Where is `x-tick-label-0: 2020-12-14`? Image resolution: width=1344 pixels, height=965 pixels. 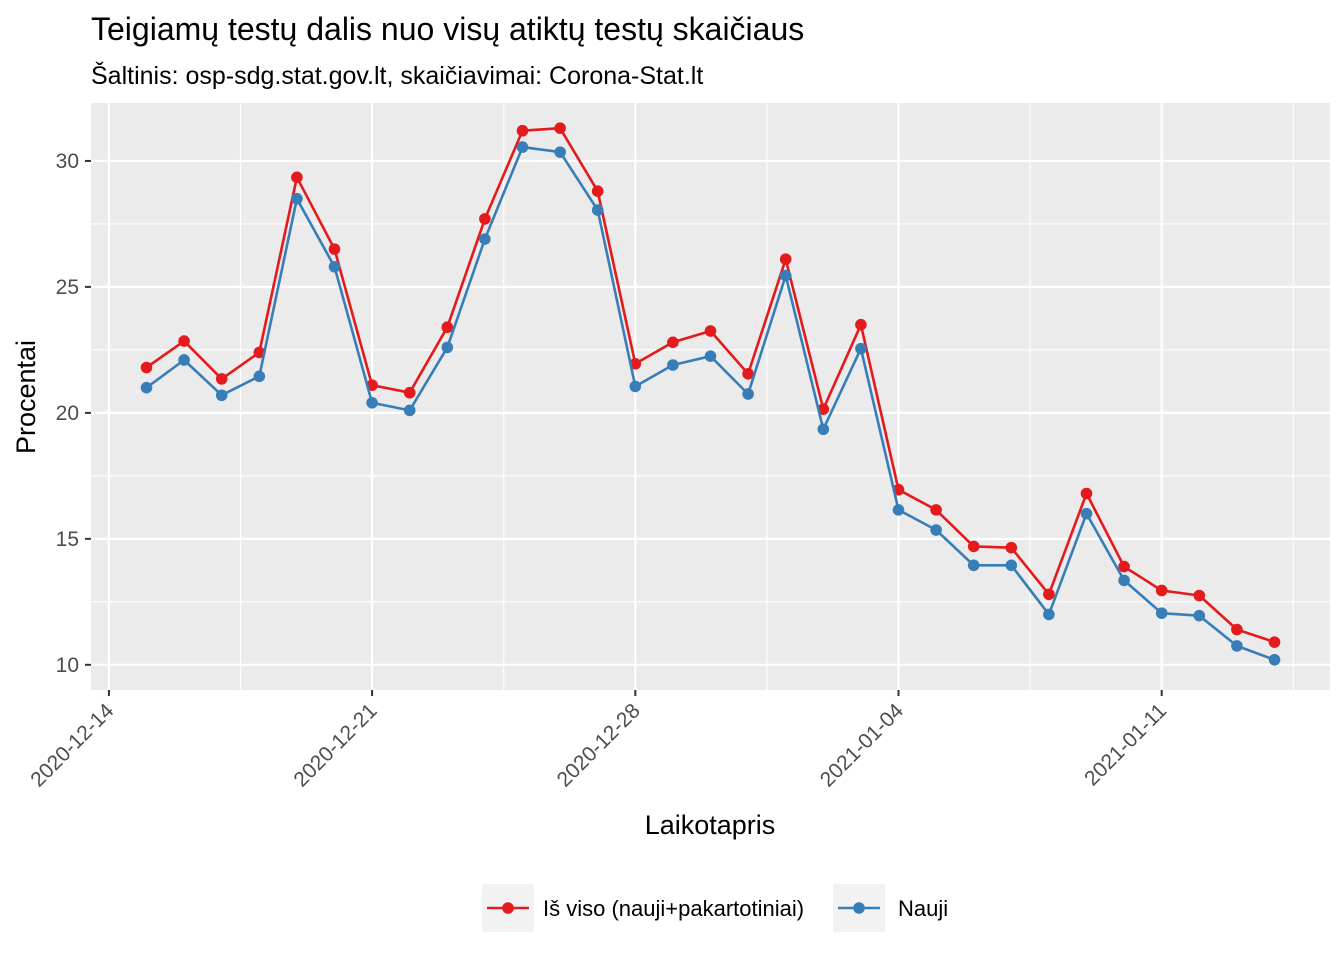
x-tick-label-0: 2020-12-14 is located at coordinates (72, 745).